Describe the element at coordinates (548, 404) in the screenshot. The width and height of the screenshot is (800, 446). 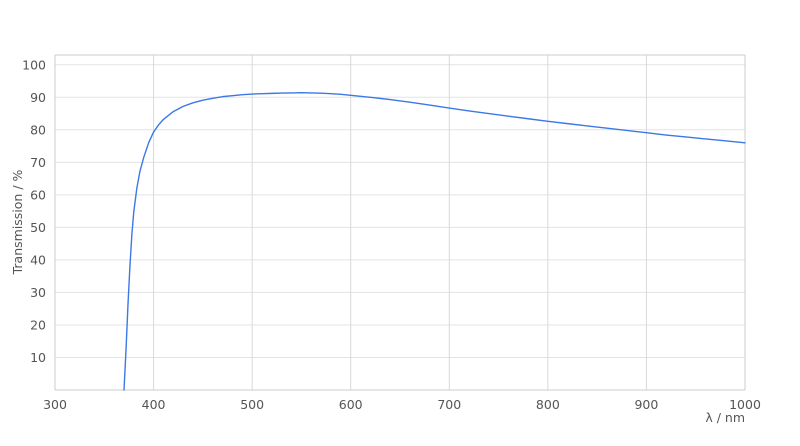
I see `x-tick-label: 800` at that location.